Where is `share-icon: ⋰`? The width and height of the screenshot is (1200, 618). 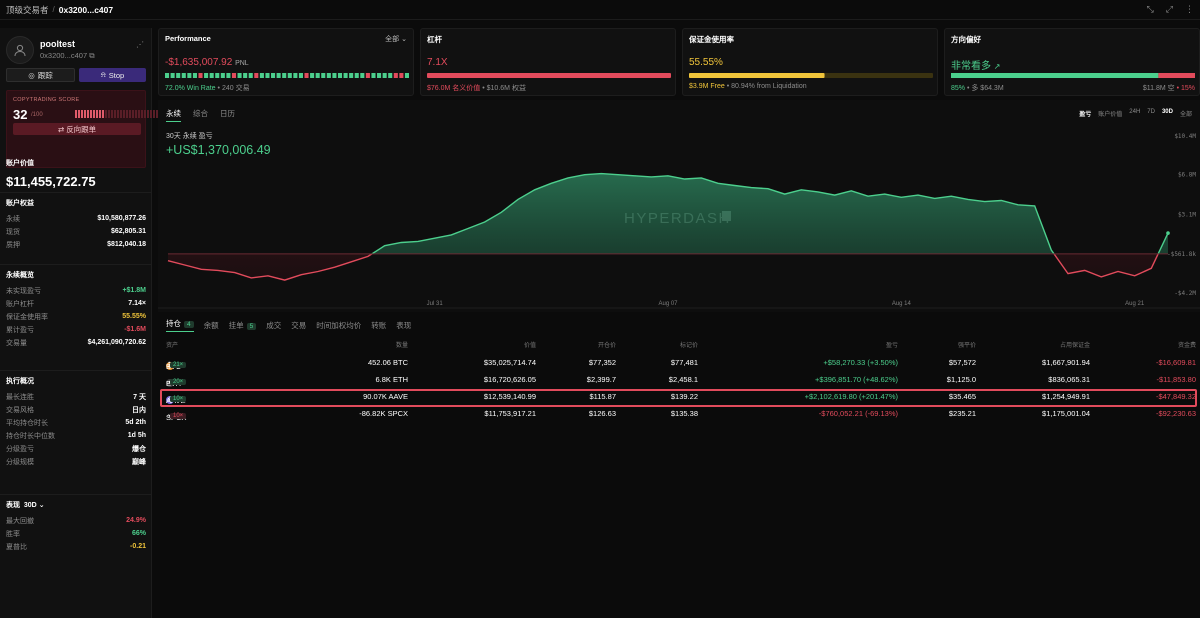
share-icon: ⋰ is located at coordinates (140, 44).